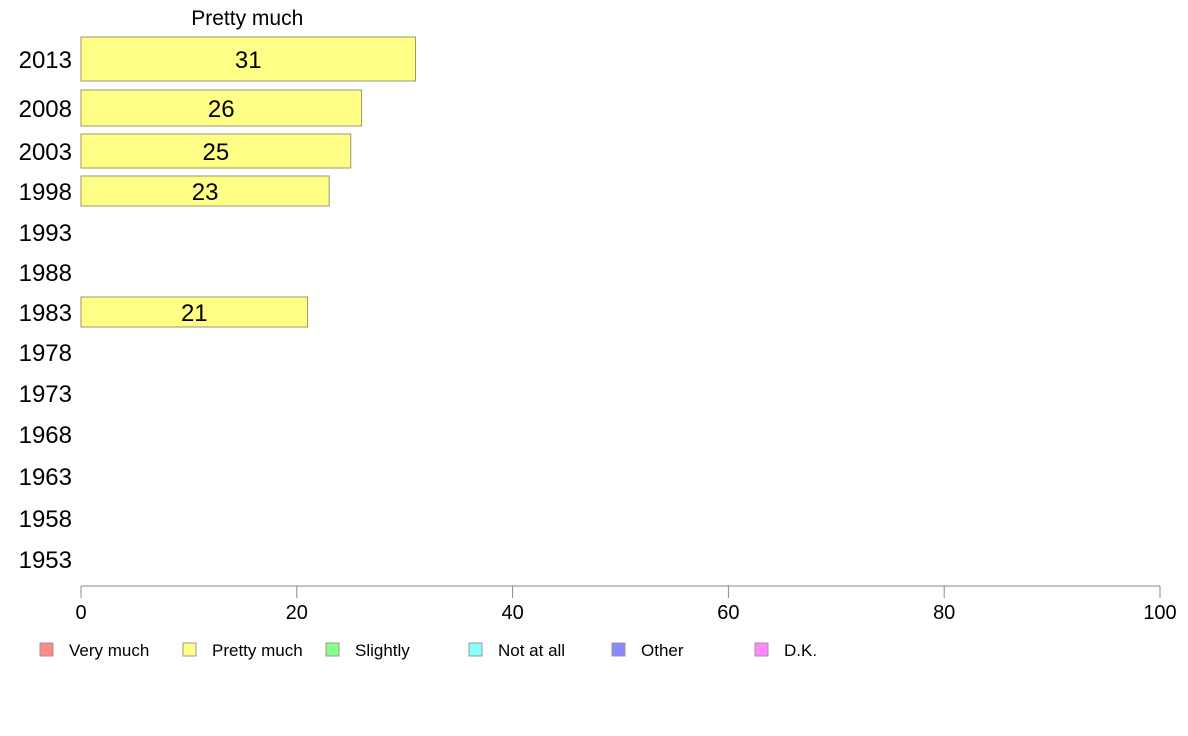 The width and height of the screenshot is (1188, 736). What do you see at coordinates (45, 519) in the screenshot?
I see `category-label-1958: 1958` at bounding box center [45, 519].